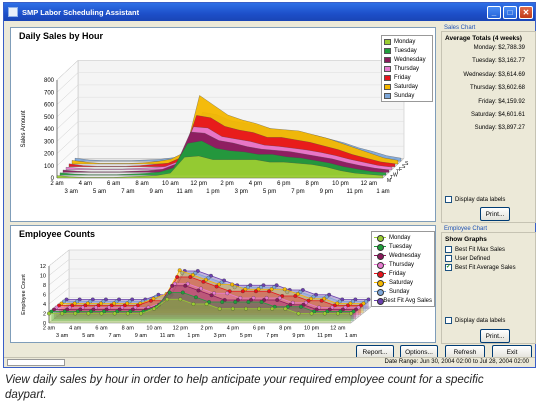 The image size is (540, 415). What do you see at coordinates (44, 324) in the screenshot?
I see `y-tick-label: 0` at bounding box center [44, 324].